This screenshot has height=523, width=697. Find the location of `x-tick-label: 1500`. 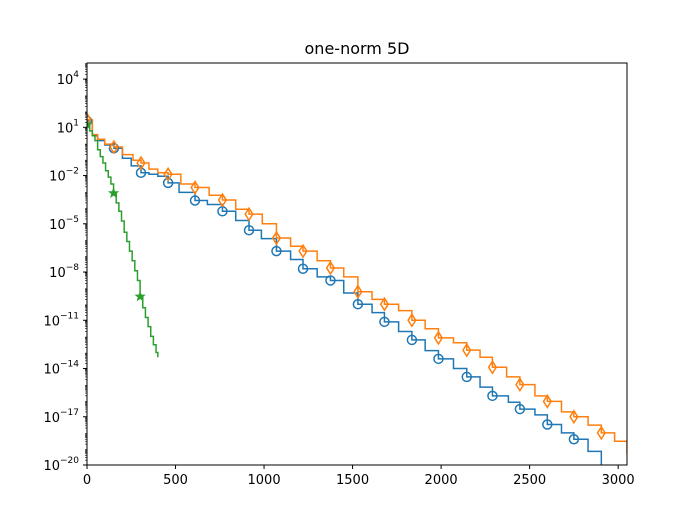

x-tick-label: 1500 is located at coordinates (352, 480).